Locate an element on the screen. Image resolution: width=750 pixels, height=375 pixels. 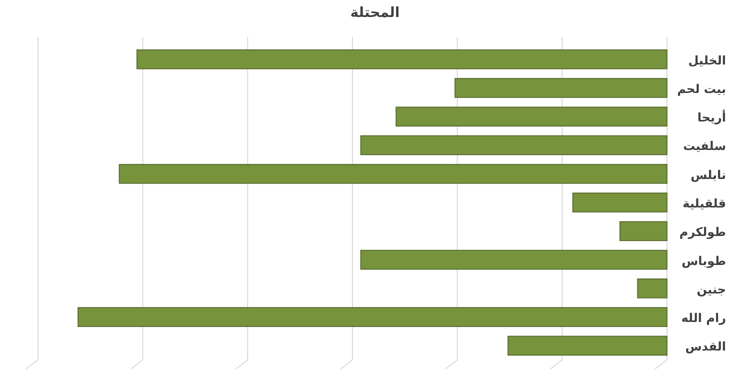
chart-title: المحتلة is located at coordinates (375, 13).